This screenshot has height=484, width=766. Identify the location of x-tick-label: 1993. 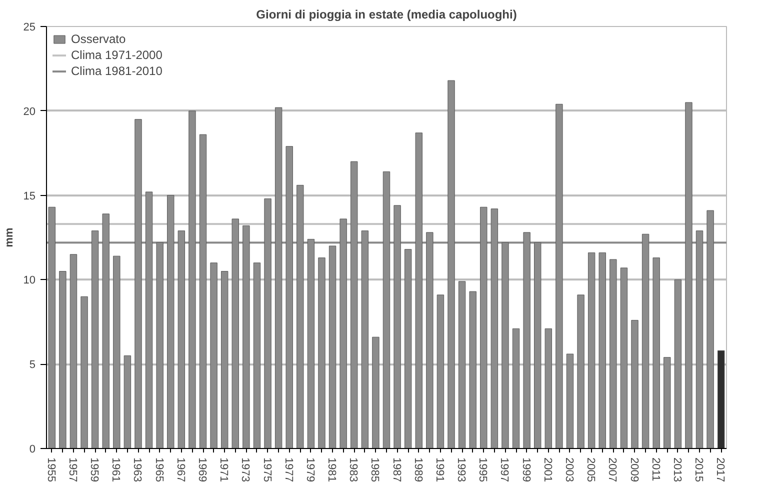
(461, 470).